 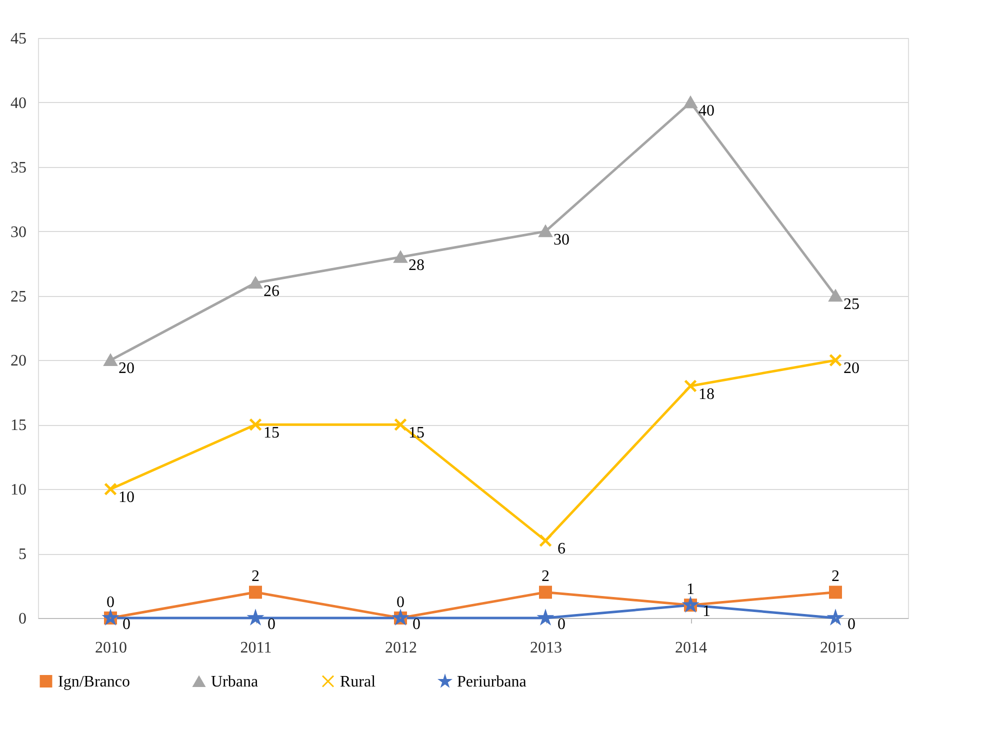 What do you see at coordinates (94, 681) in the screenshot?
I see `legend-label: Ign/Branco` at bounding box center [94, 681].